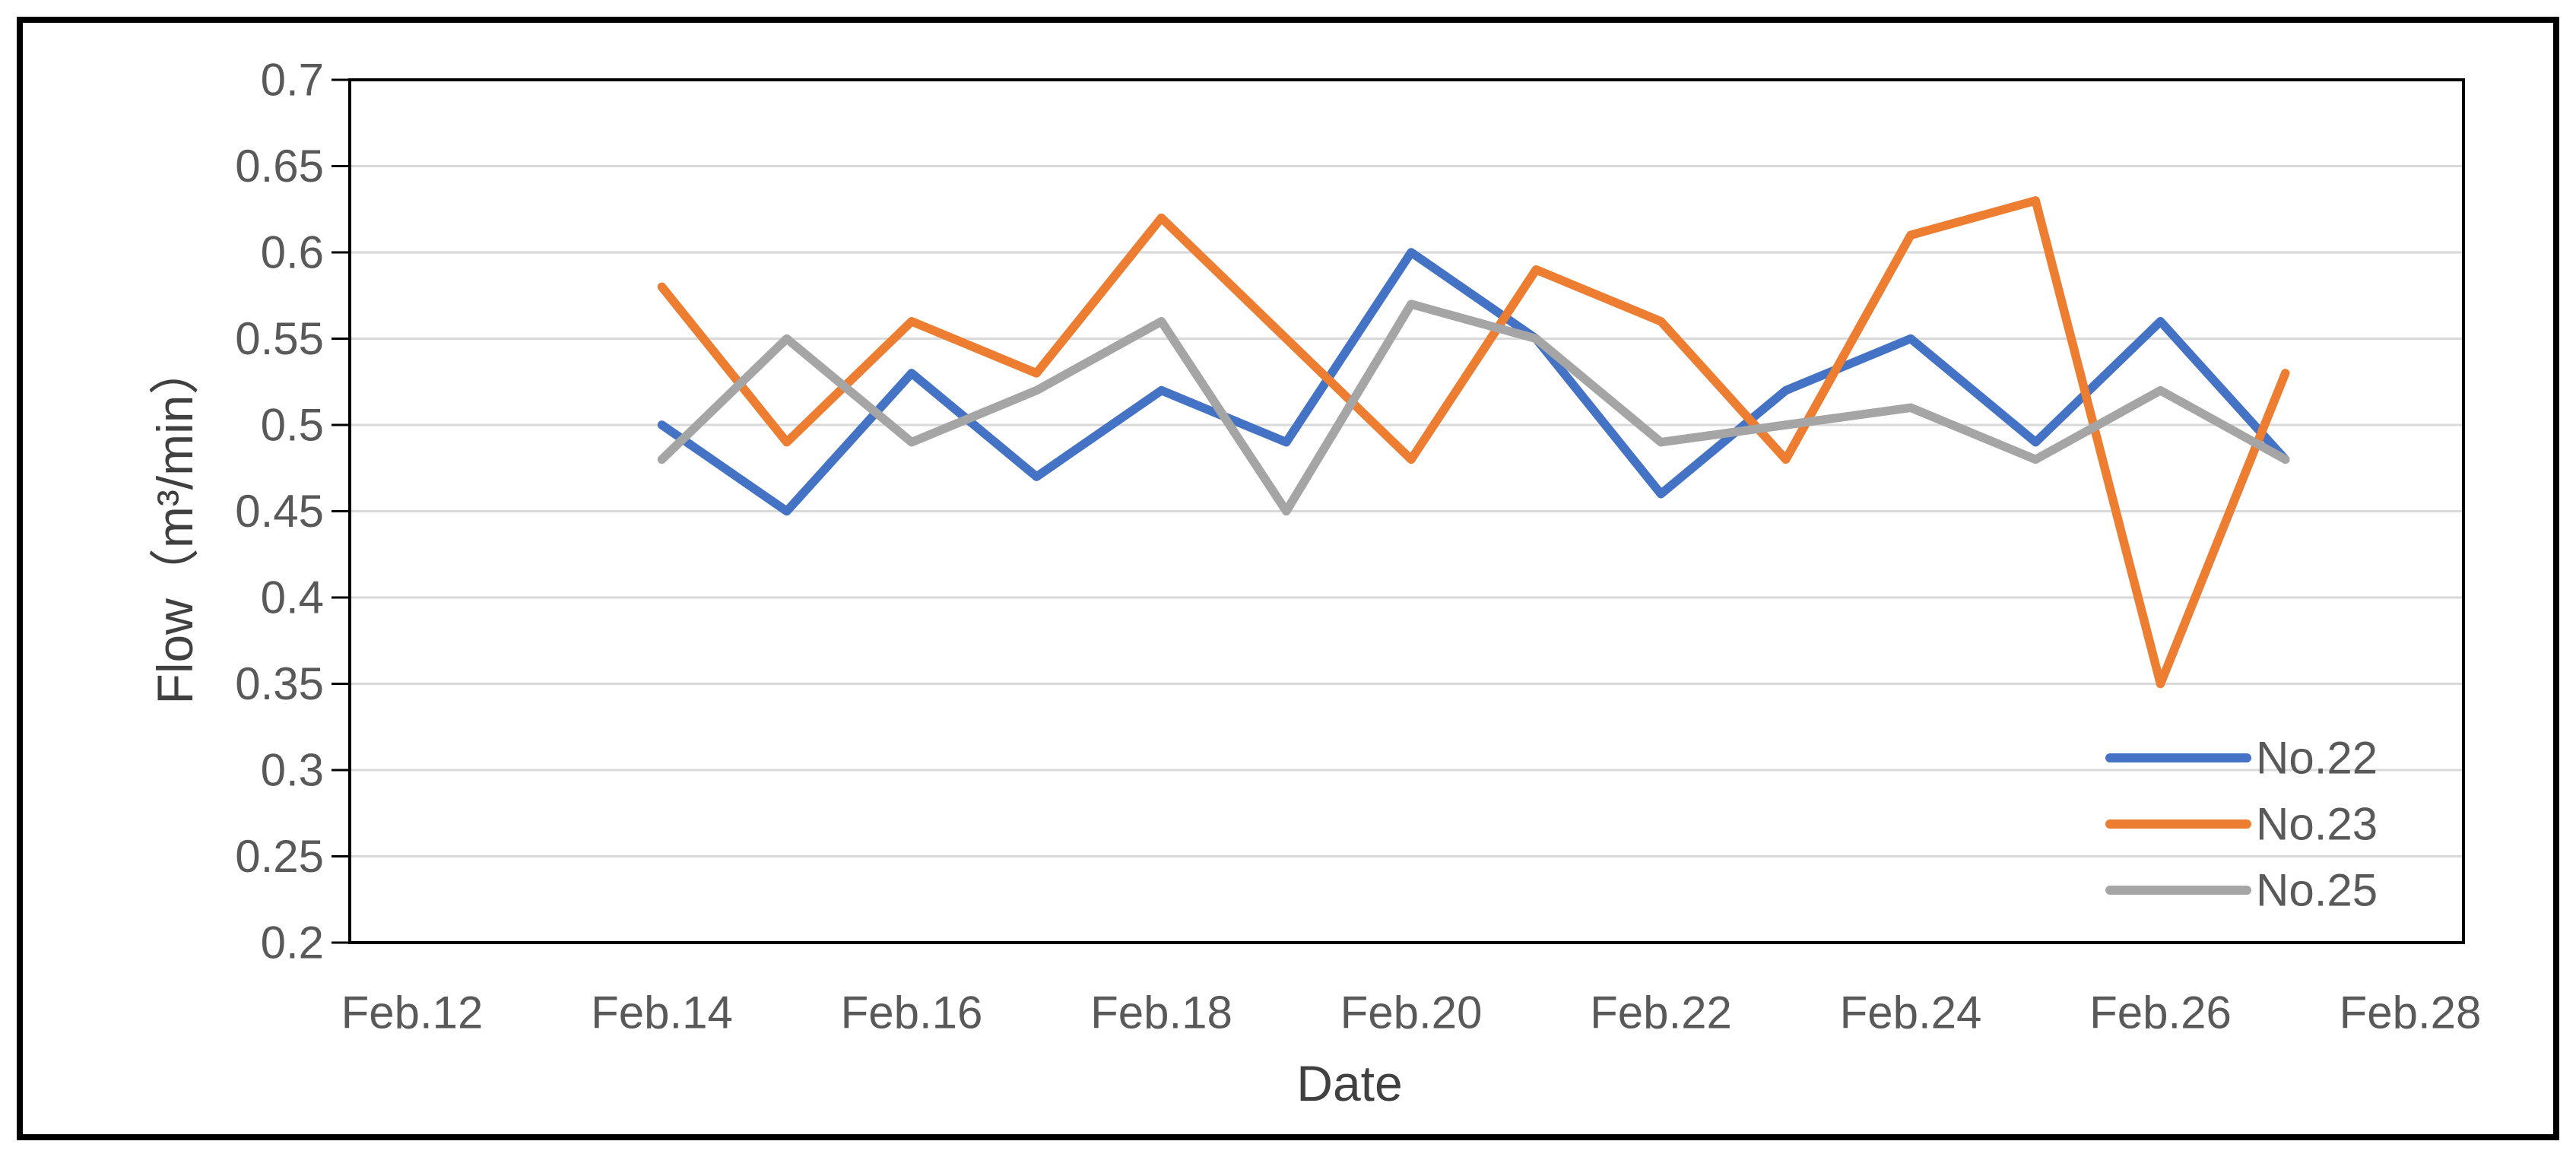 This screenshot has height=1157, width=2576. What do you see at coordinates (292, 81) in the screenshot?
I see `y-tick-label: 0.7` at bounding box center [292, 81].